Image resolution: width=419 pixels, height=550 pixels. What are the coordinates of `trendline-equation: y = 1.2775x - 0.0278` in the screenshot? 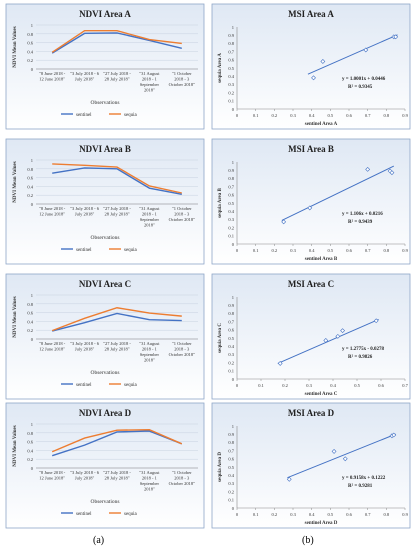 It's located at (363, 349).